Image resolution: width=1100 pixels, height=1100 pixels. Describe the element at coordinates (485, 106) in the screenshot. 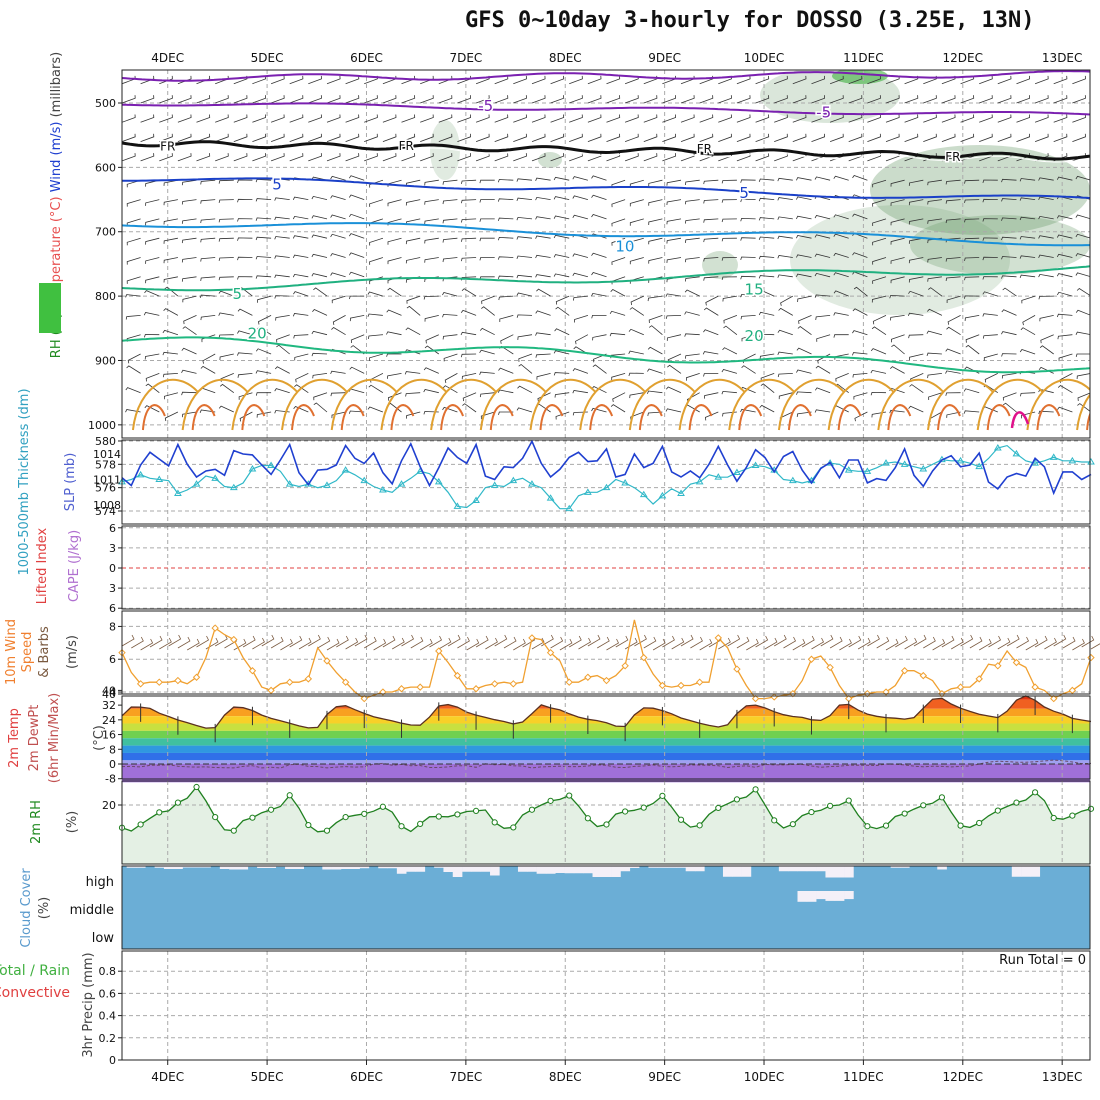

I see `isotherm-label: -5` at that location.